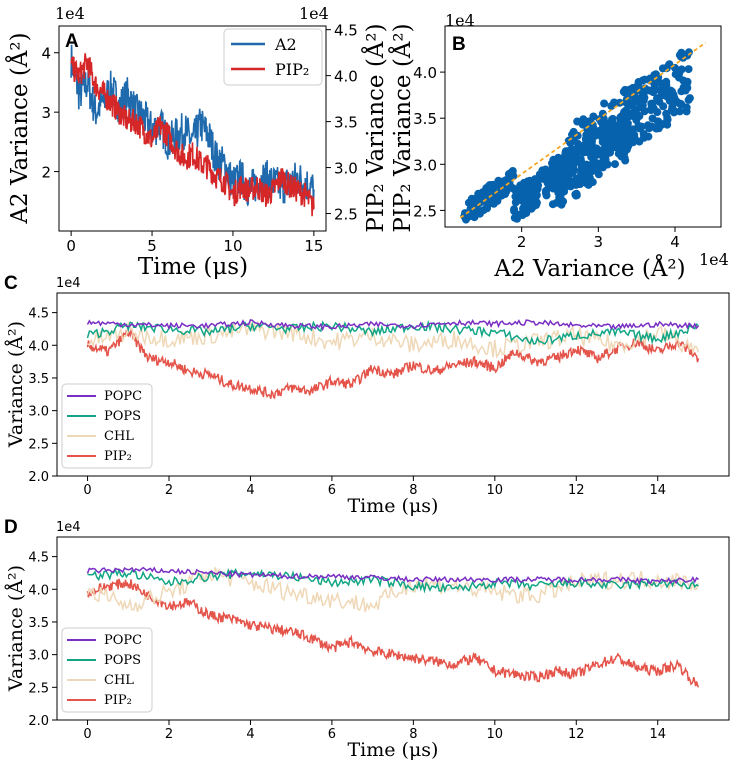 The width and height of the screenshot is (733, 764). What do you see at coordinates (393, 359) in the screenshot?
I see `panel-c-series` at bounding box center [393, 359].